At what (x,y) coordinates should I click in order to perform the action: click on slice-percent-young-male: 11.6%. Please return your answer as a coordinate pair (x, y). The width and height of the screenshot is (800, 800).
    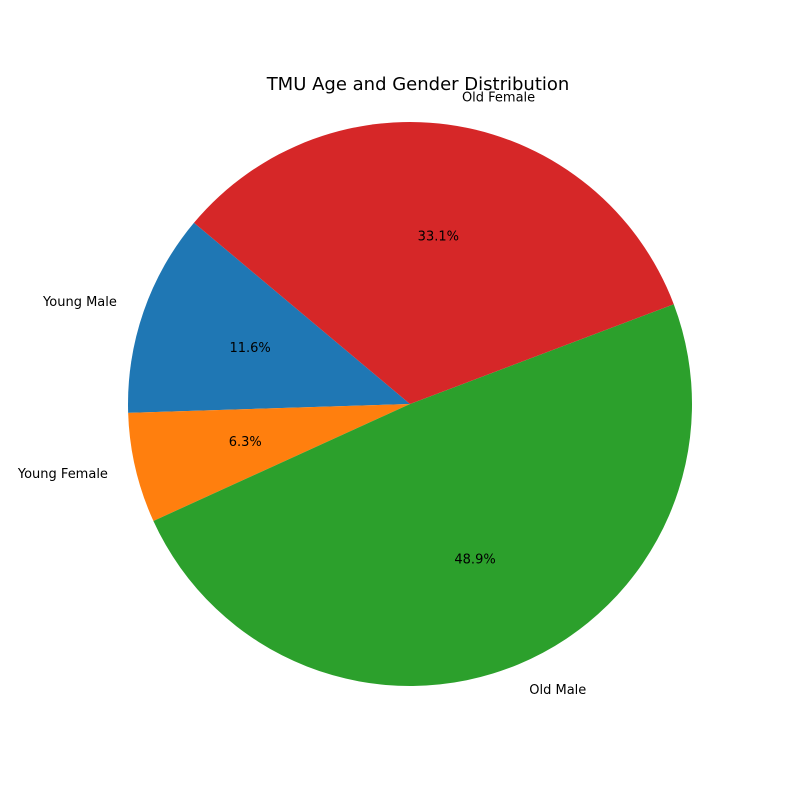
    Looking at the image, I should click on (249, 348).